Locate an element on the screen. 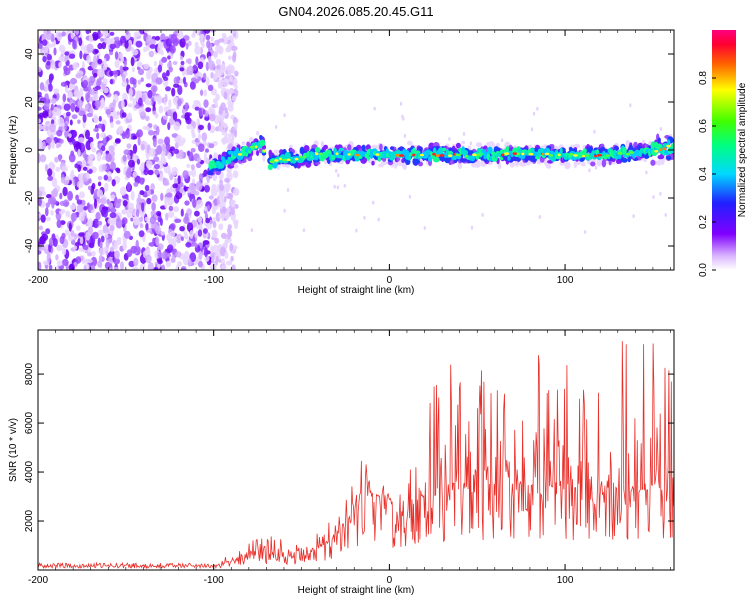  y-tick-label: 20 is located at coordinates (29, 102).